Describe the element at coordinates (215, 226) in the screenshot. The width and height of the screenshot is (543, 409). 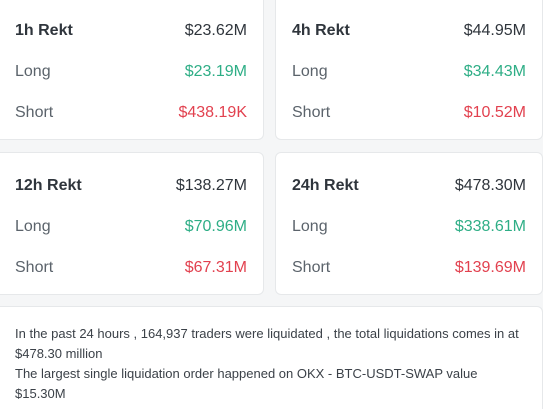
I see `long-value: $70.96M` at that location.